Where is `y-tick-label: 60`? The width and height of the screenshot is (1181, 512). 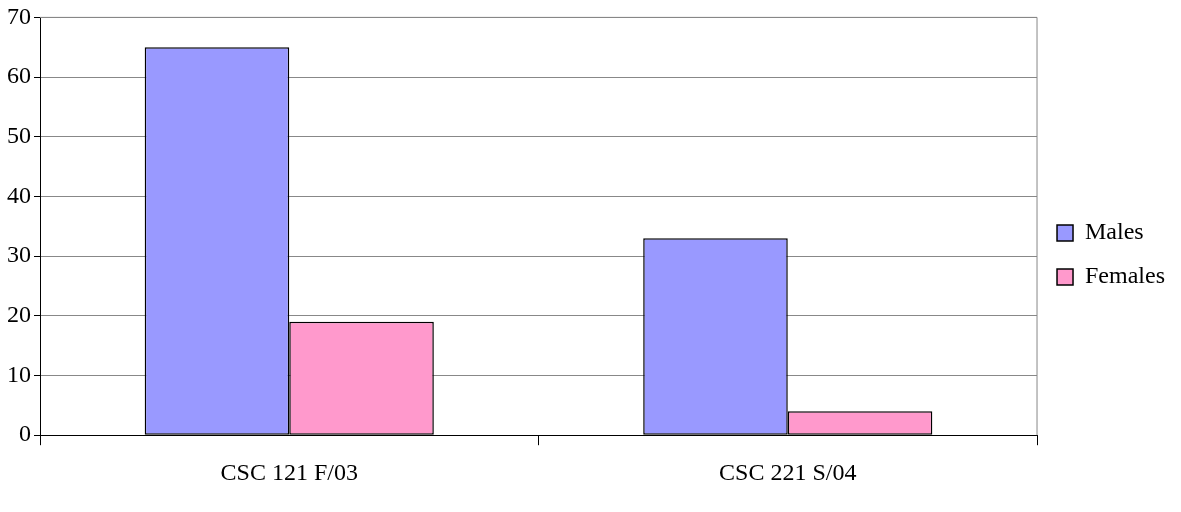 y-tick-label: 60 is located at coordinates (19, 75).